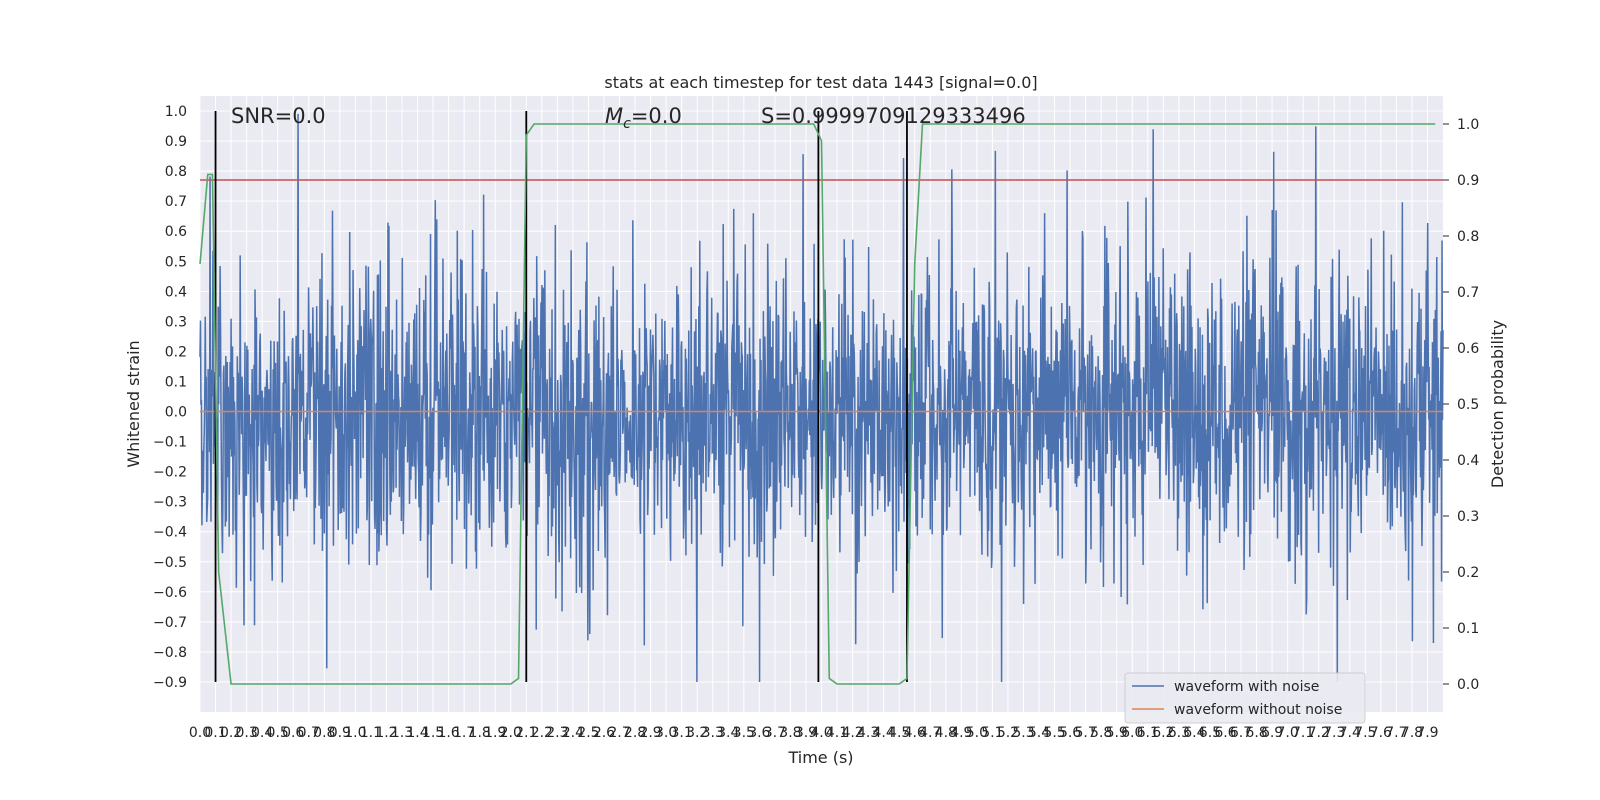  Describe the element at coordinates (324, 733) in the screenshot. I see `x-tick-label: 0.8` at that location.